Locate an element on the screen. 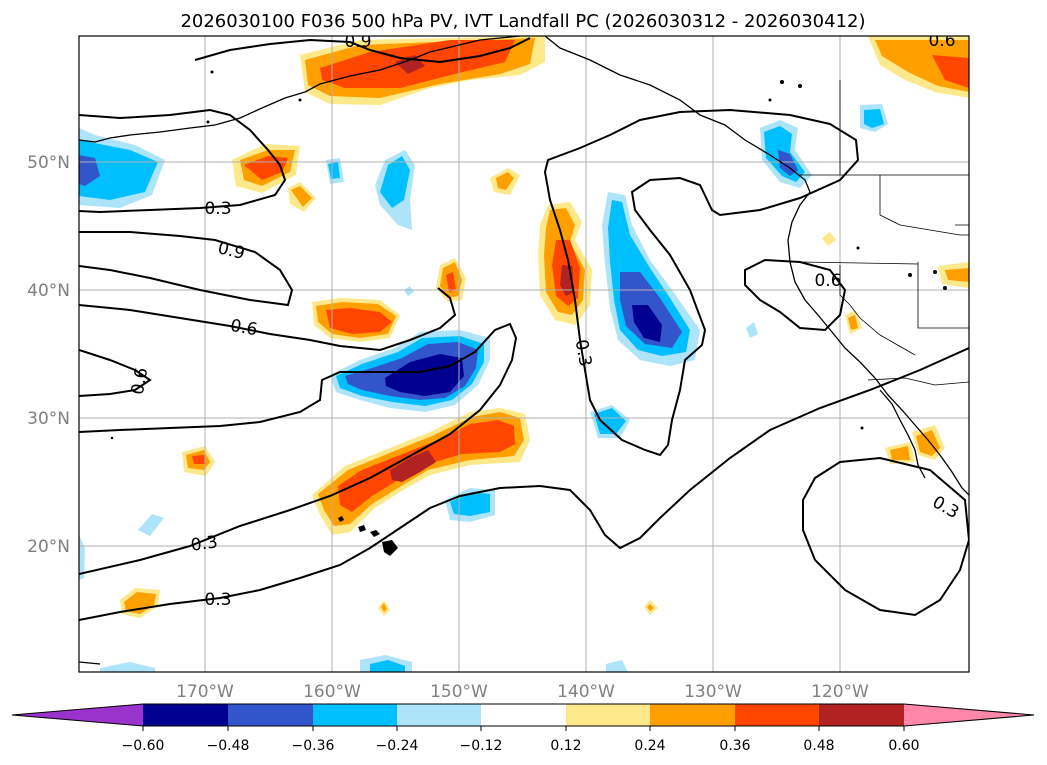  colorbar-extend-low is located at coordinates (77, 715).